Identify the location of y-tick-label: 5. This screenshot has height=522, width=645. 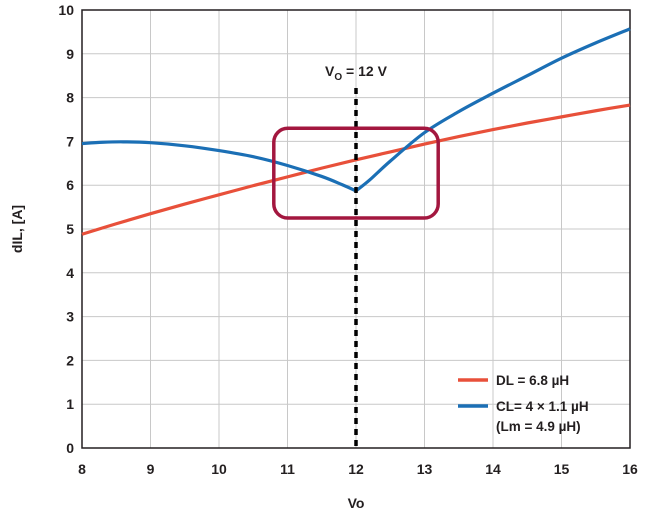
(70, 229).